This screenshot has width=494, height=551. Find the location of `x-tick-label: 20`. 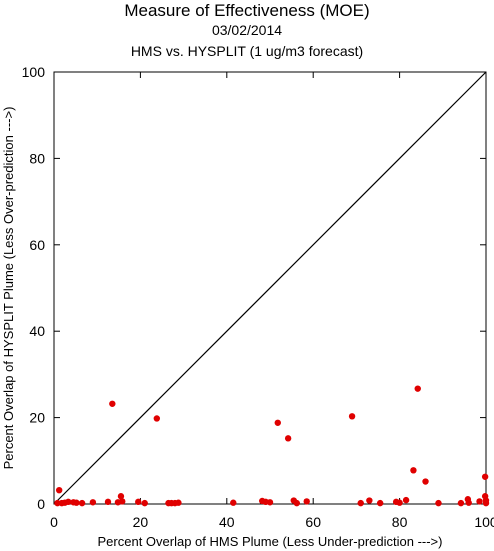

x-tick-label: 20 is located at coordinates (141, 522).